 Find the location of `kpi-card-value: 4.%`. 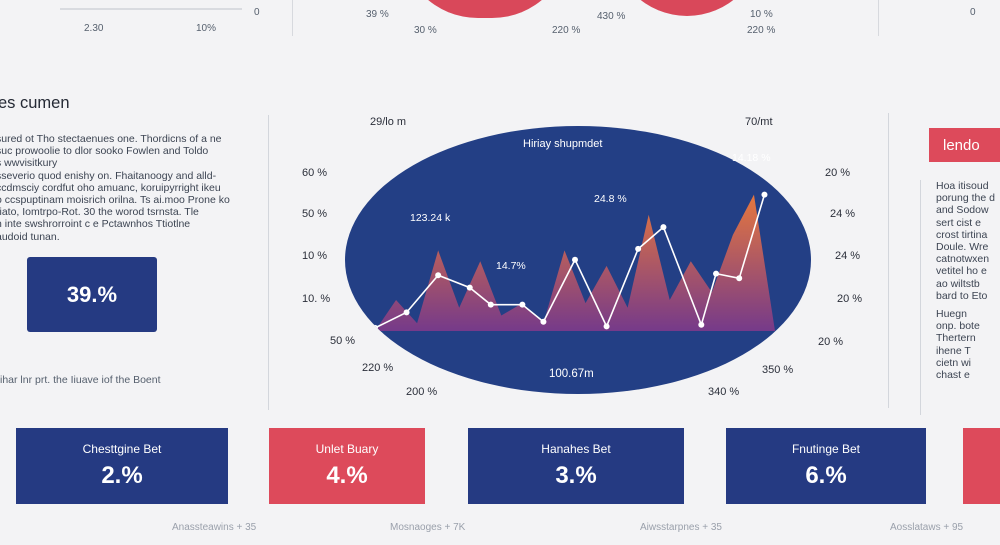

kpi-card-value: 4.% is located at coordinates (347, 475).